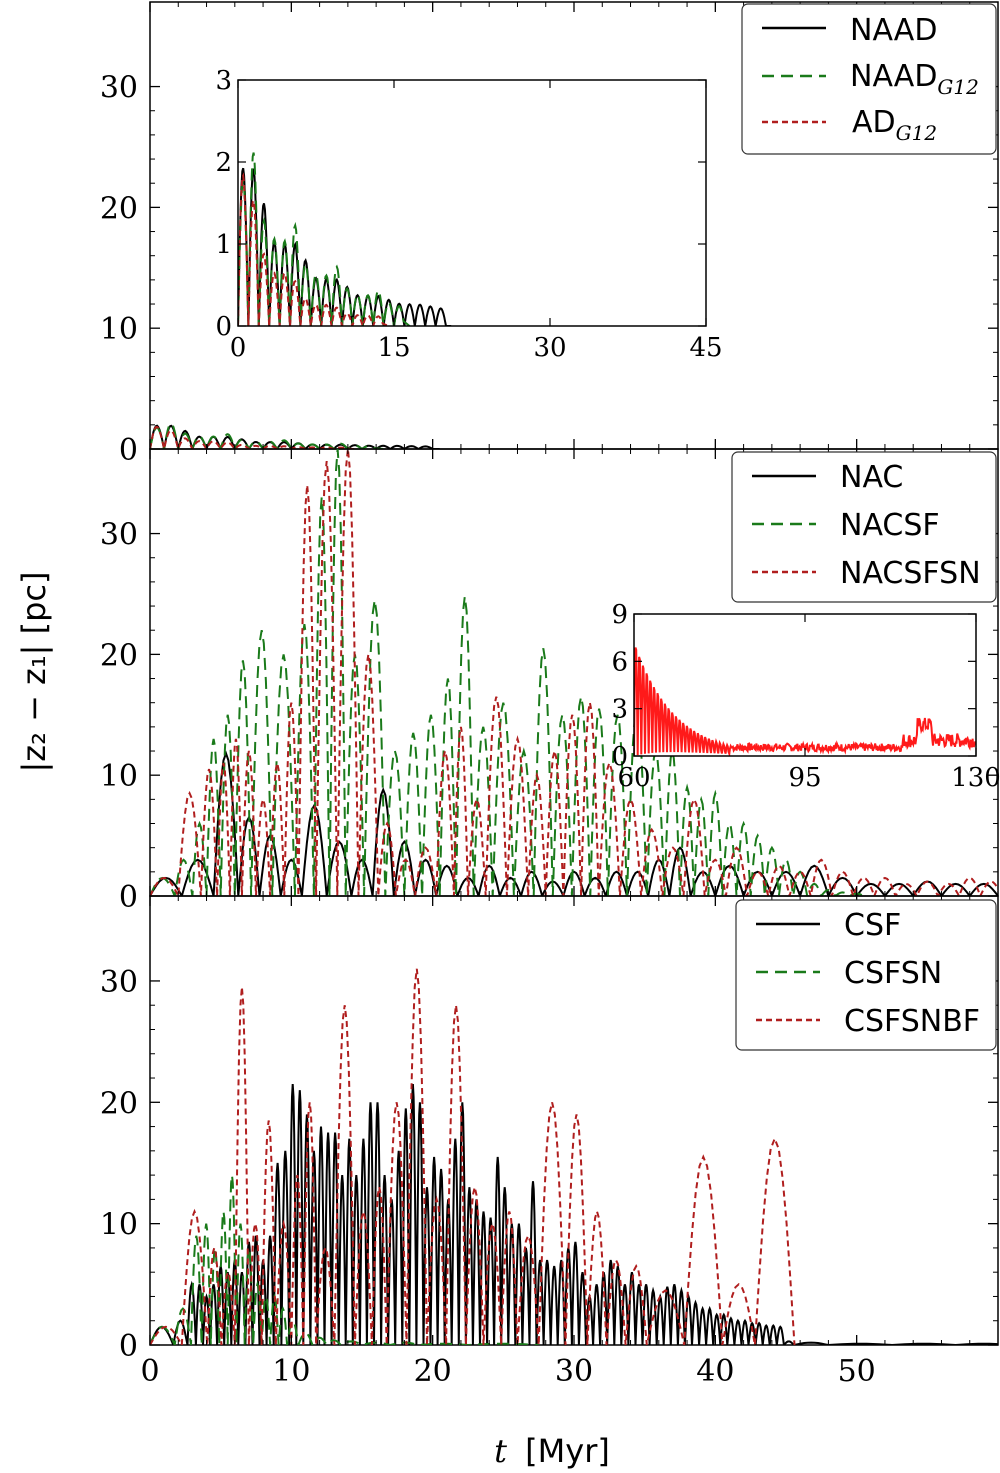  Describe the element at coordinates (574, 823) in the screenshot. I see `series-nac` at that location.